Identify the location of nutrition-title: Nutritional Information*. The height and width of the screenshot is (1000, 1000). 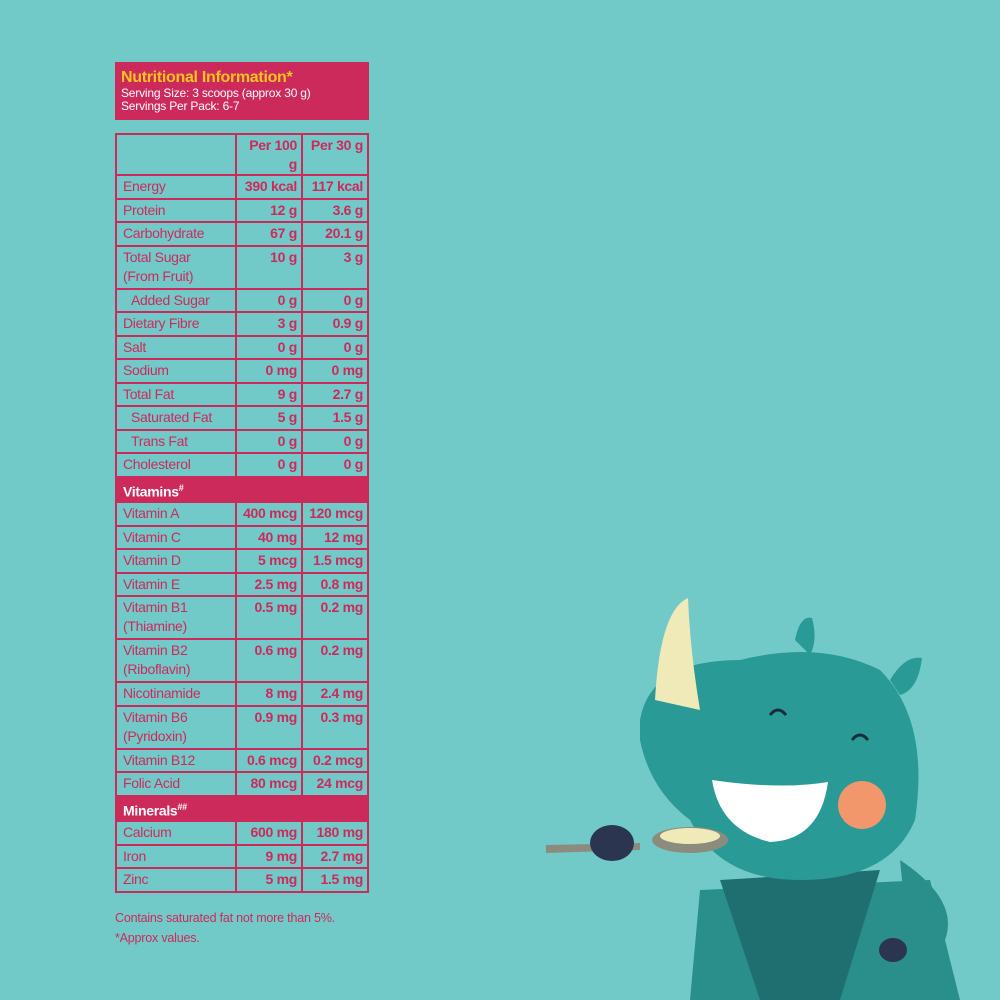
(207, 77).